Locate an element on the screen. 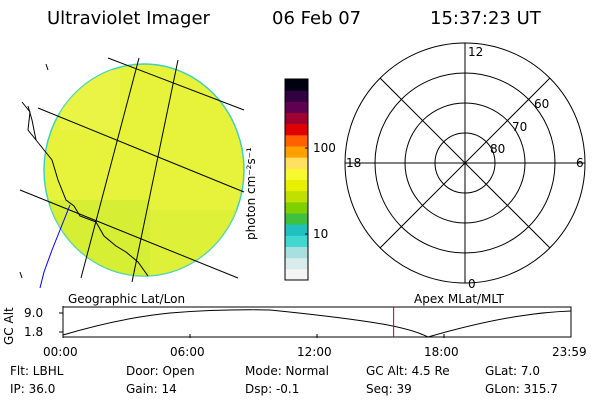 The width and height of the screenshot is (600, 400). info-gc-alt: GC Alt: 4.5 Re is located at coordinates (408, 371).